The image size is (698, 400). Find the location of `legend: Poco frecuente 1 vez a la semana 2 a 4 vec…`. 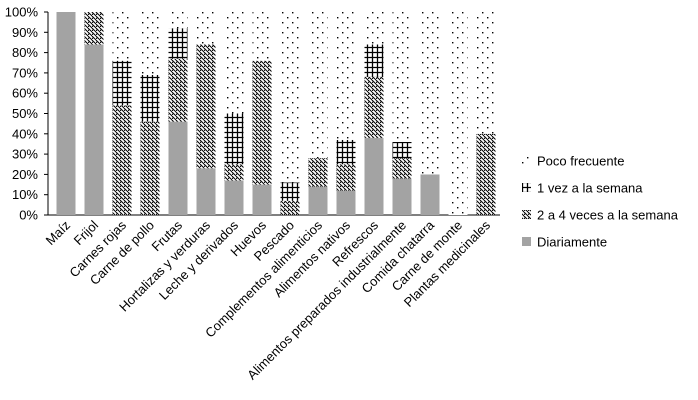

legend: Poco frecuente 1 vez a la semana 2 a 4 vec… is located at coordinates (600, 202).